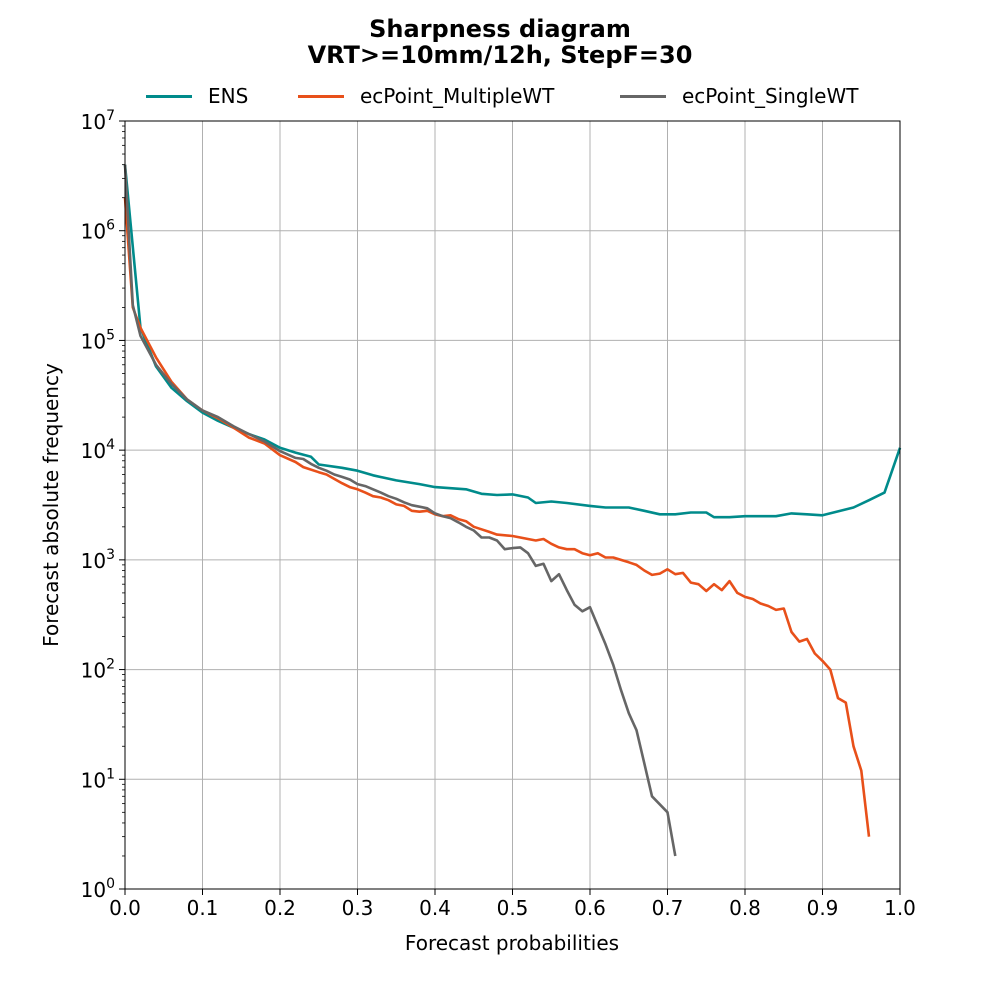 The image size is (1000, 1000). Describe the element at coordinates (358, 908) in the screenshot. I see `x-tick-label: 0.3` at that location.